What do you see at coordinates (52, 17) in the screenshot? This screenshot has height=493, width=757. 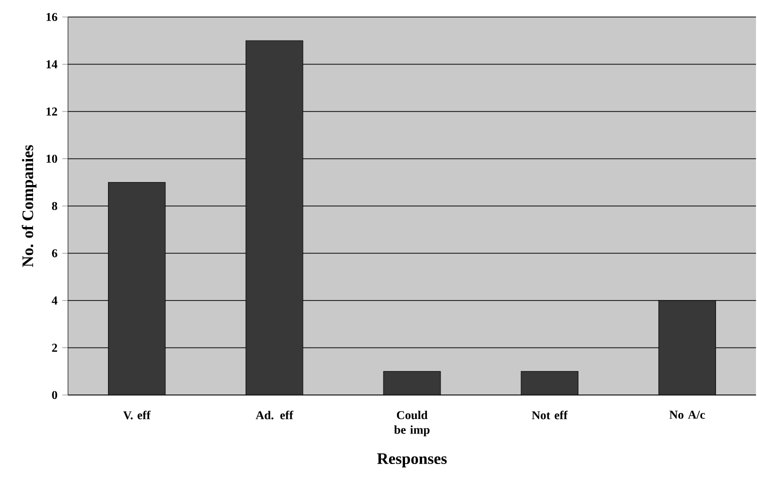 I see `y-tick-label: 16` at bounding box center [52, 17].